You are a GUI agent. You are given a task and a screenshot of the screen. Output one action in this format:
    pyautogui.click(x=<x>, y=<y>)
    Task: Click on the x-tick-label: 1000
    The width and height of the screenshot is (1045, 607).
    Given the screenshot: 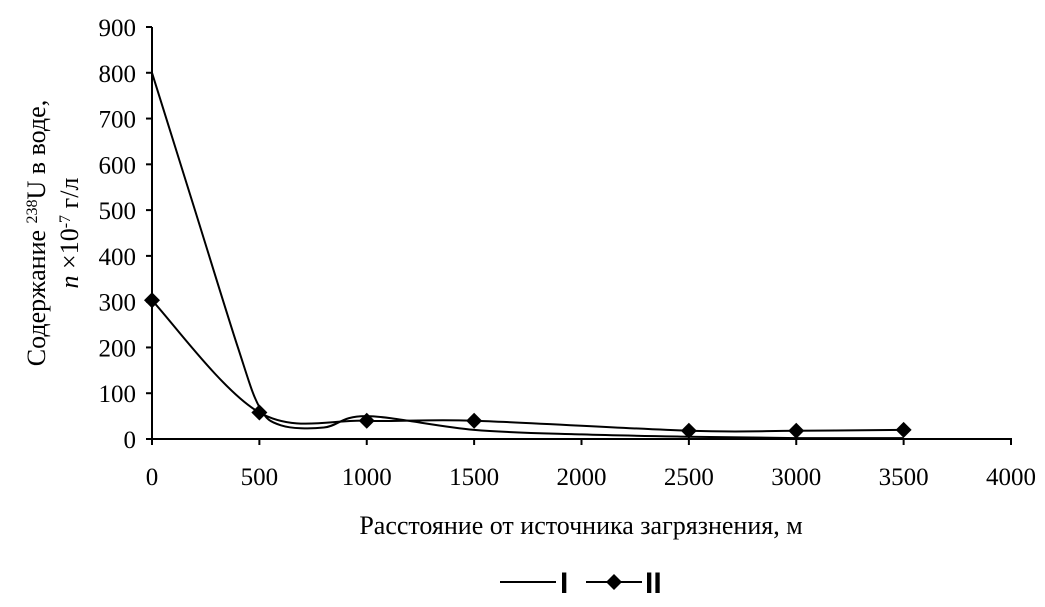 What is the action you would take?
    pyautogui.click(x=367, y=477)
    